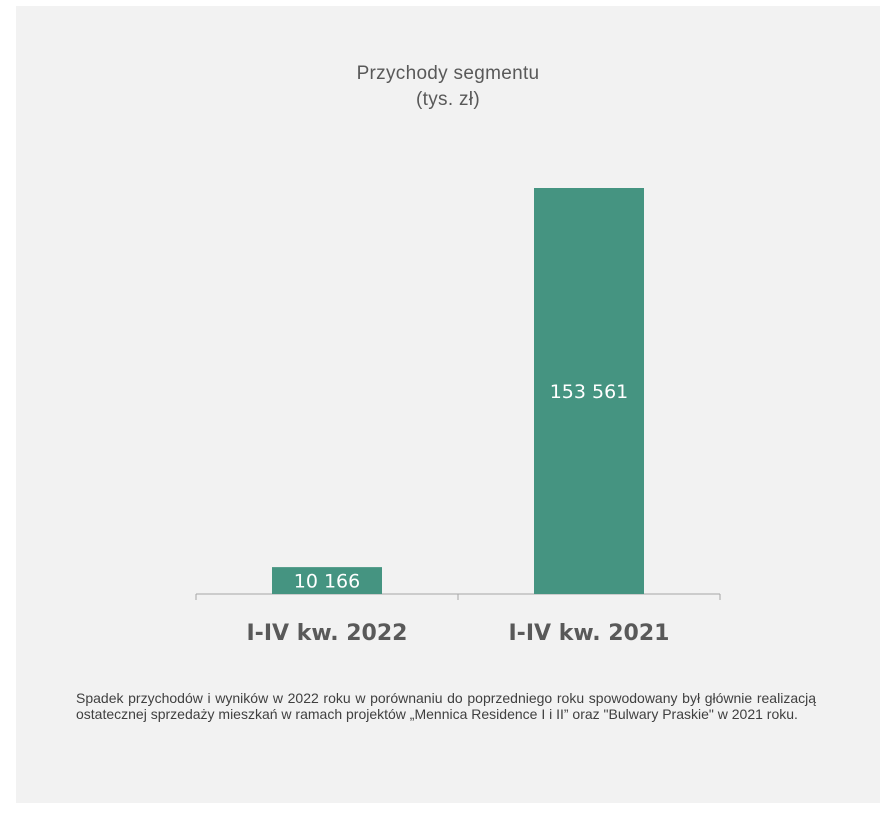 Image resolution: width=896 pixels, height=817 pixels. I want to click on chart-subtitle: (tys. zł), so click(448, 99).